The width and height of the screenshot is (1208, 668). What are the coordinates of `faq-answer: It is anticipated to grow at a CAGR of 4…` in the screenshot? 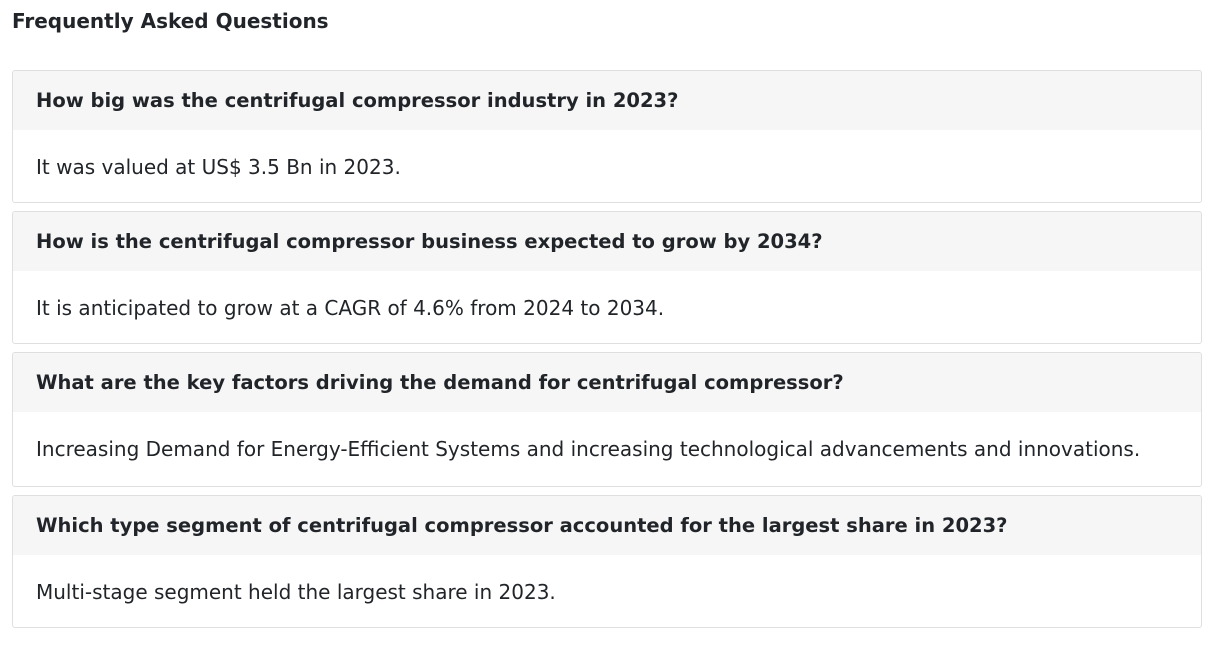 It's located at (350, 308).